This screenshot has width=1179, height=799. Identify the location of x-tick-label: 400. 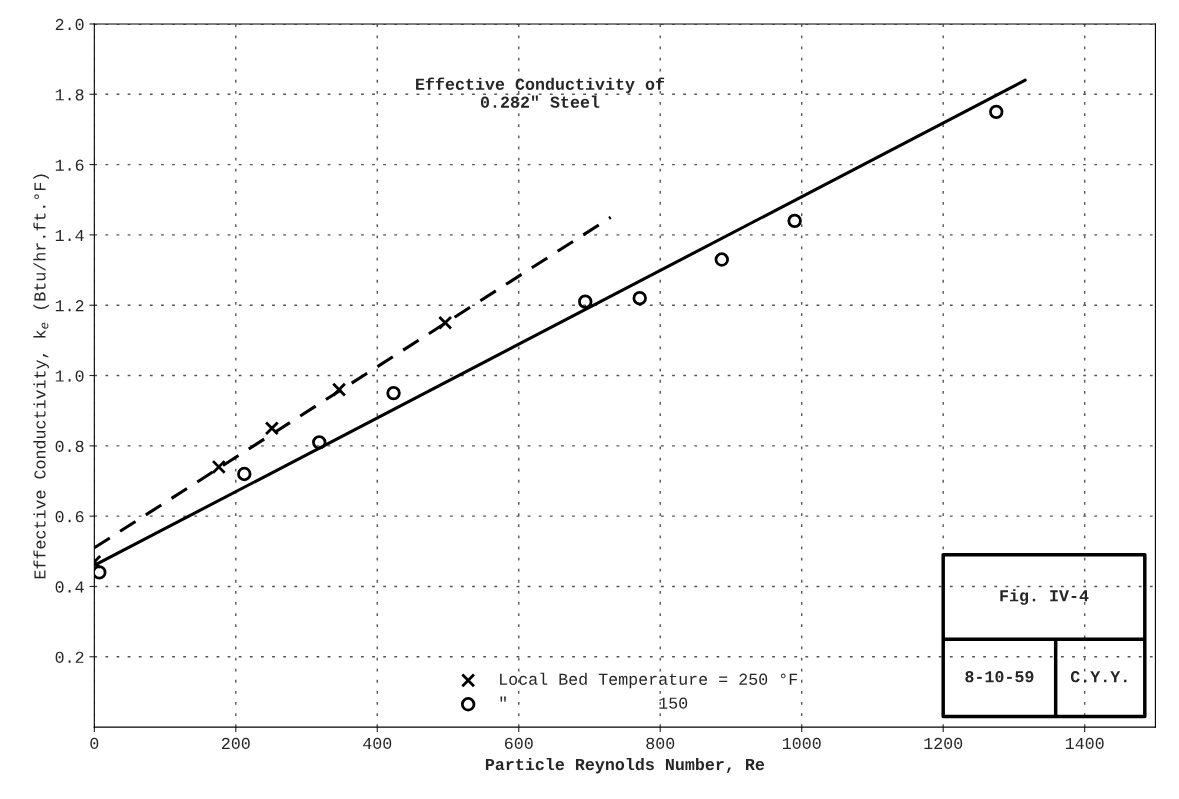
(377, 743).